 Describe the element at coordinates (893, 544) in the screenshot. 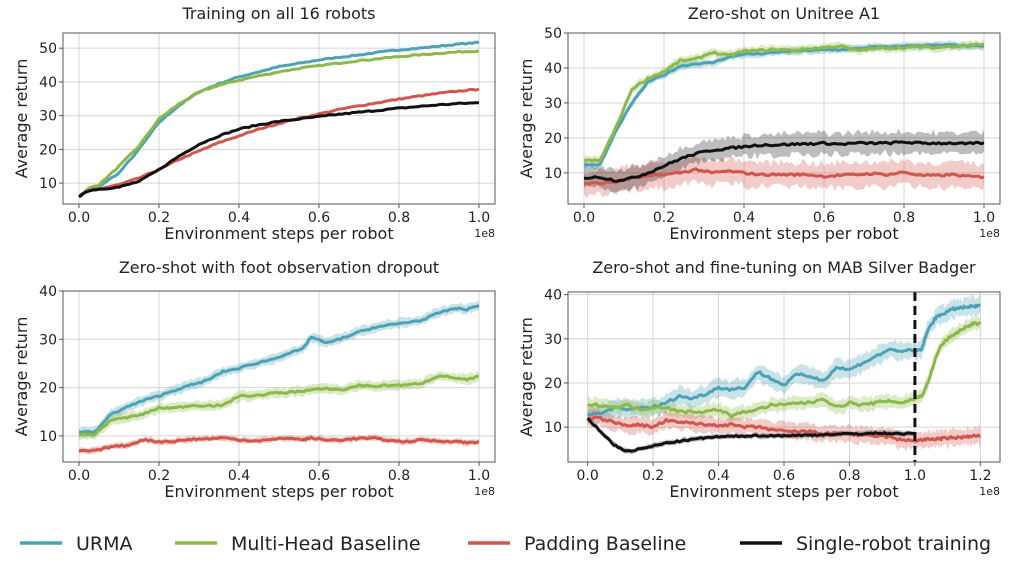

I see `legend-label: Single-robot training` at that location.